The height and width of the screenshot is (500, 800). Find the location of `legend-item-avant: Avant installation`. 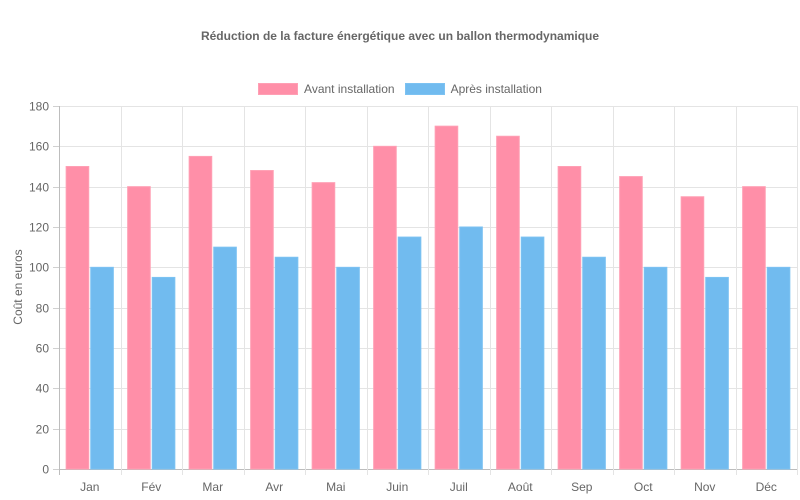

legend-item-avant: Avant installation is located at coordinates (326, 89).